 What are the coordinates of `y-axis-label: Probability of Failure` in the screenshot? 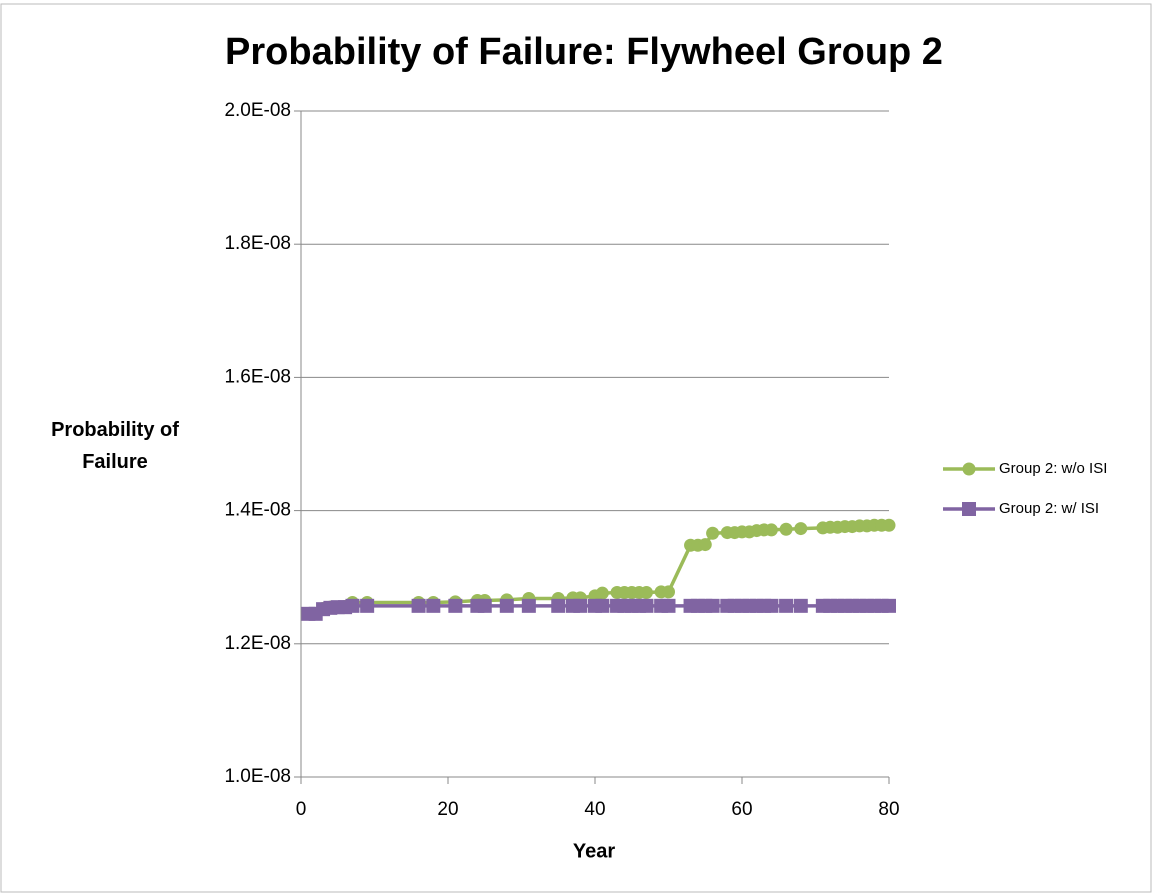 It's located at (115, 446).